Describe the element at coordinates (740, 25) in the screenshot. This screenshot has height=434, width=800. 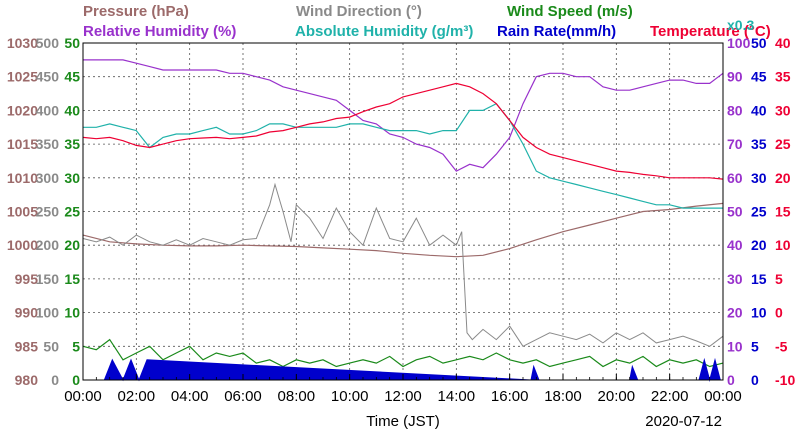
I see `scale-note: x0.3` at that location.